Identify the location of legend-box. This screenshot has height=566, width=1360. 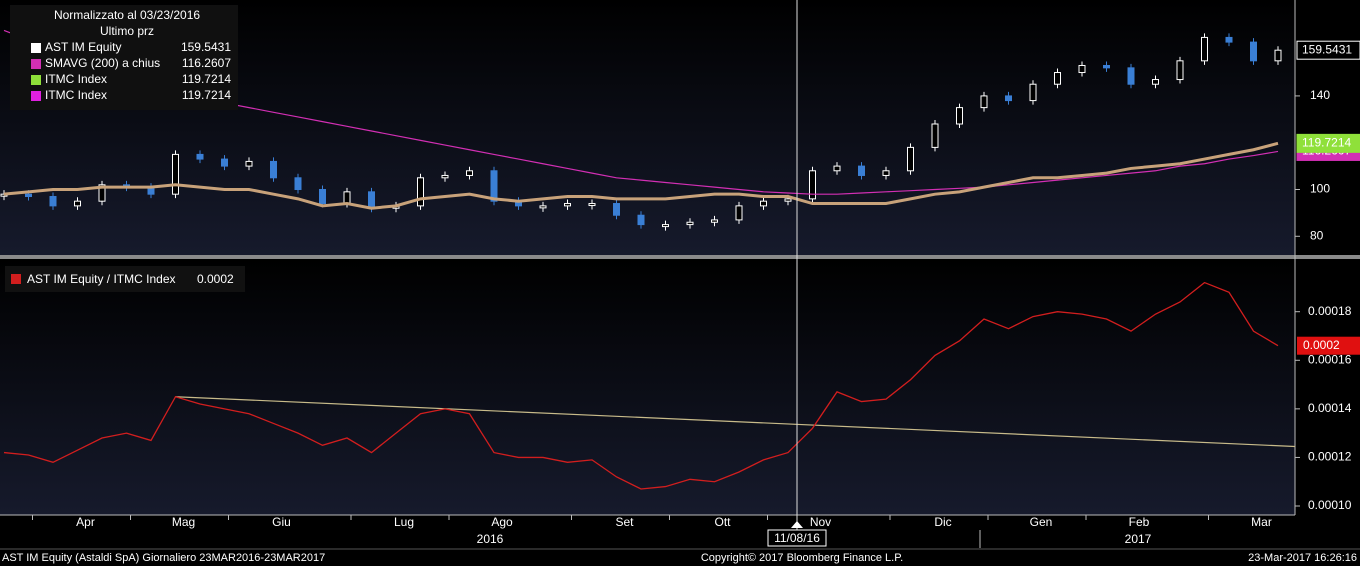
(124, 57).